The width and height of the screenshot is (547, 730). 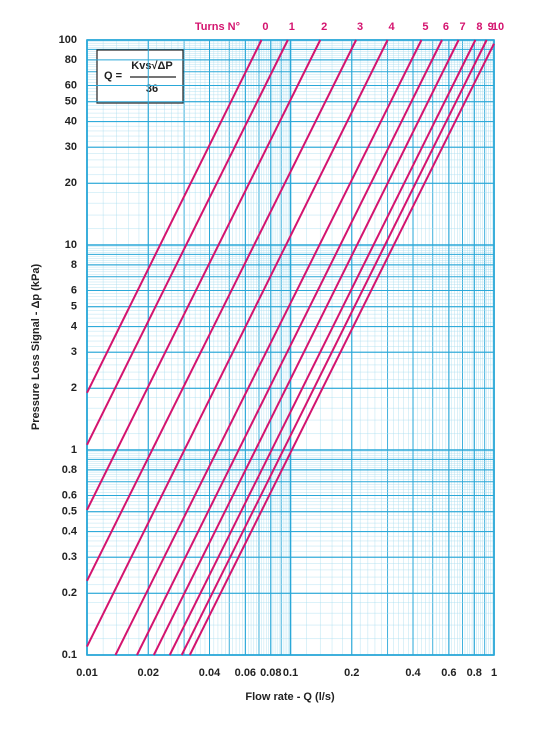 I want to click on legend-label: 3, so click(x=360, y=27).